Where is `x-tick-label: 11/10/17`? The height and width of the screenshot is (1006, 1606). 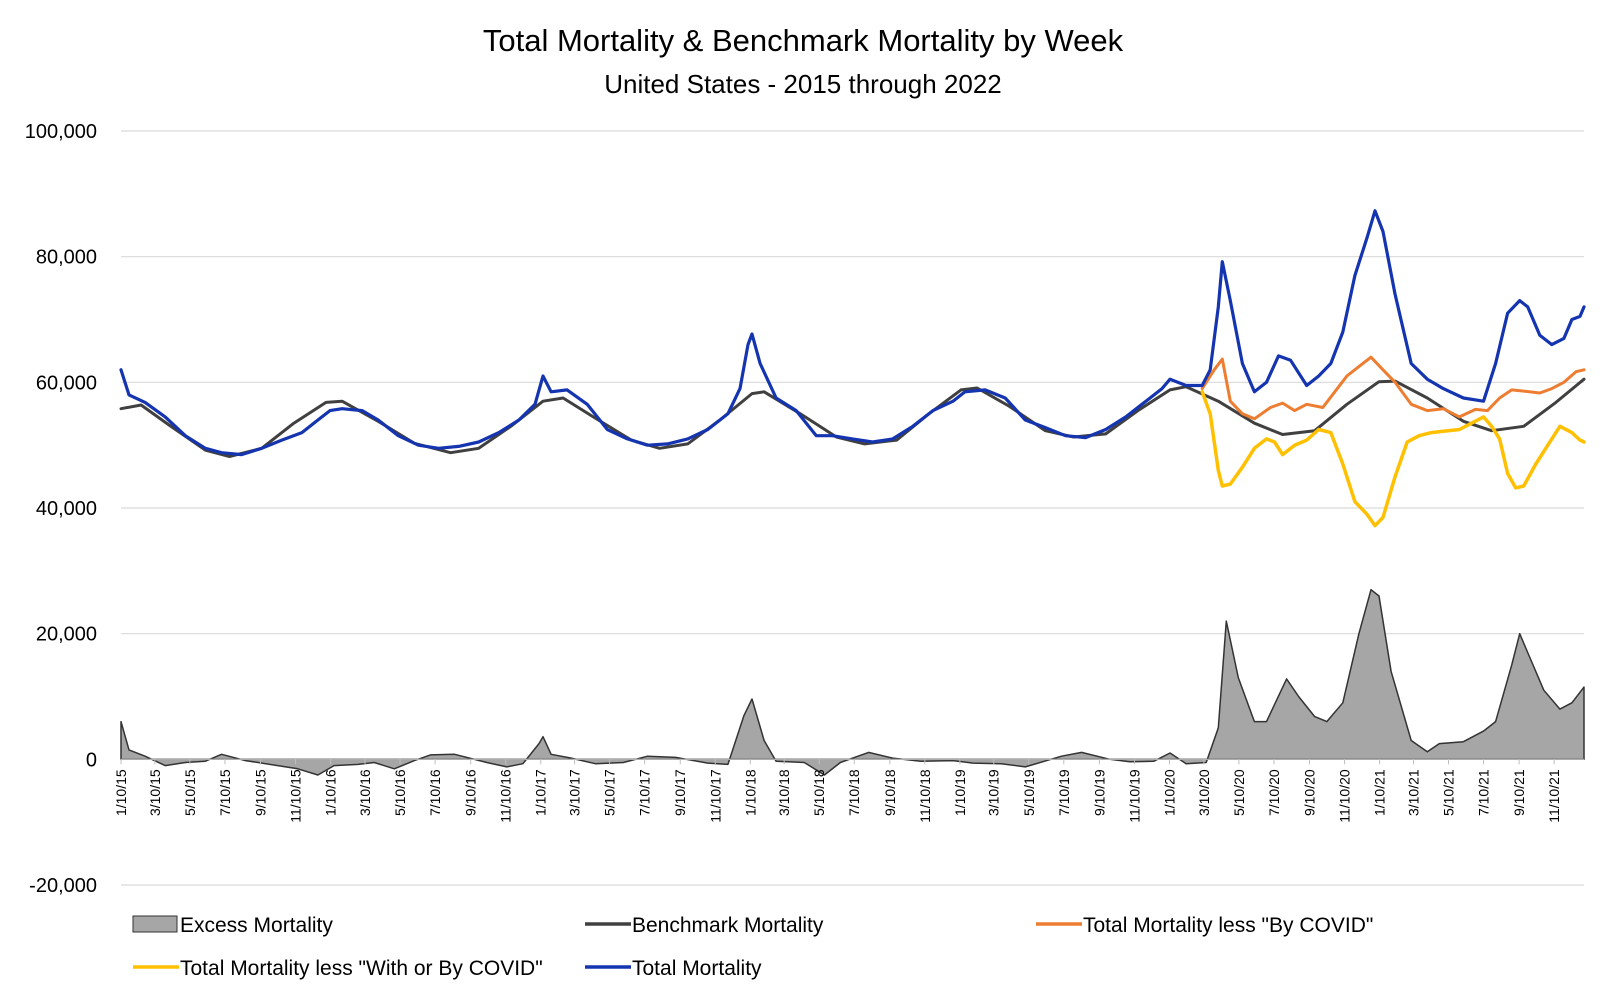 x-tick-label: 11/10/17 is located at coordinates (715, 796).